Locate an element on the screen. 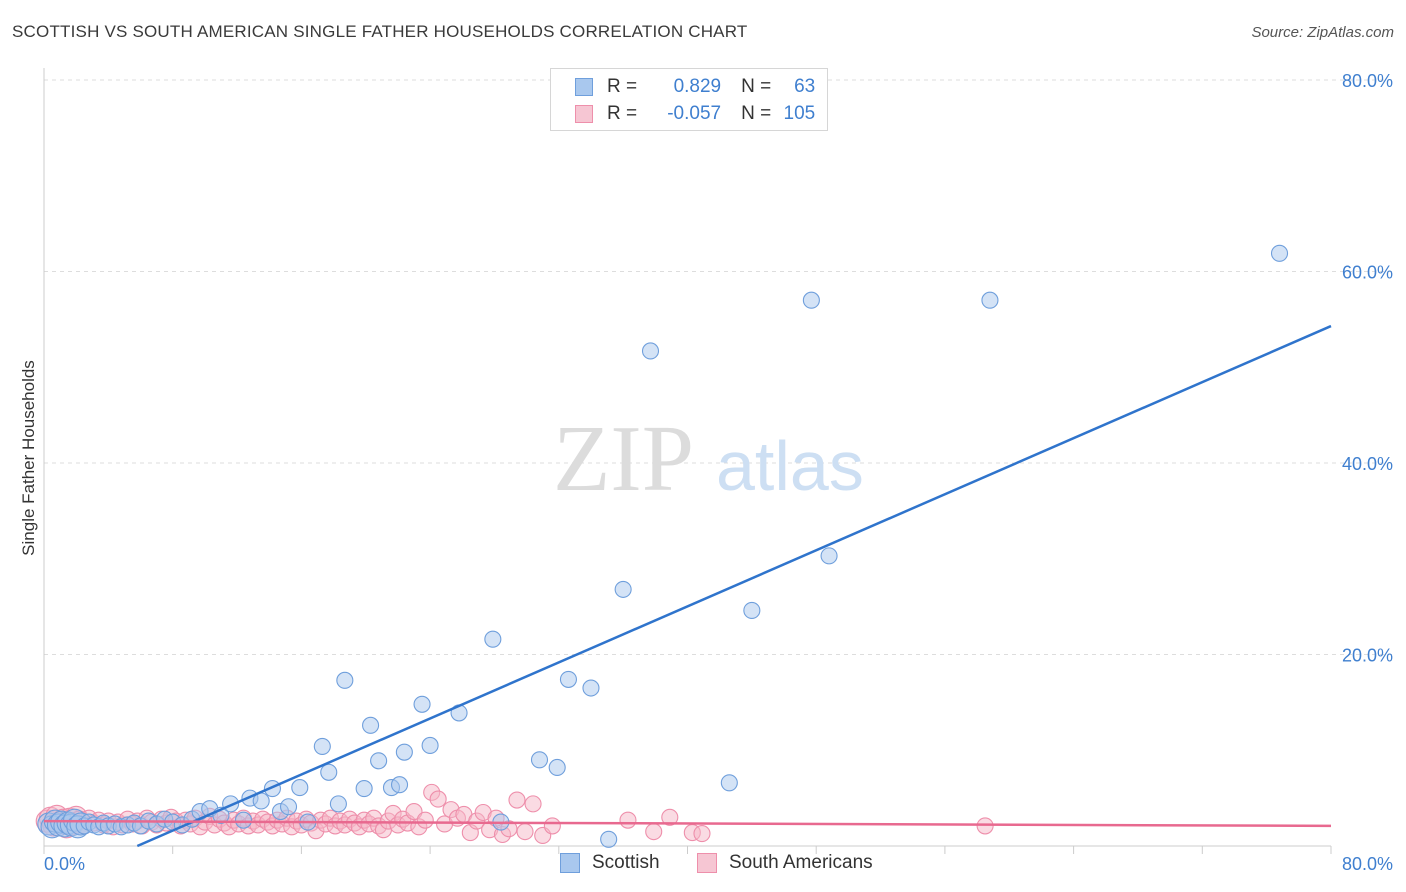  legend-r-value-south-americans: -0.057 is located at coordinates (694, 113).